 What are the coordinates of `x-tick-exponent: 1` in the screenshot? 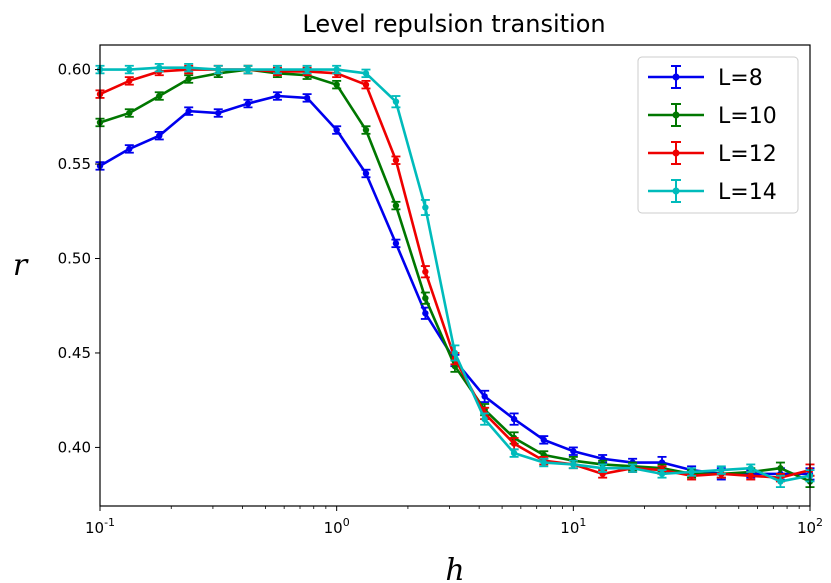 It's located at (582, 522).